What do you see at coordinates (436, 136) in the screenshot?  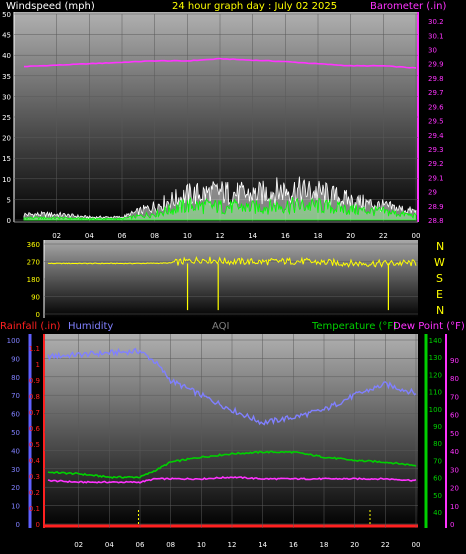 I see `baro-tick-label: 29.4` at bounding box center [436, 136].